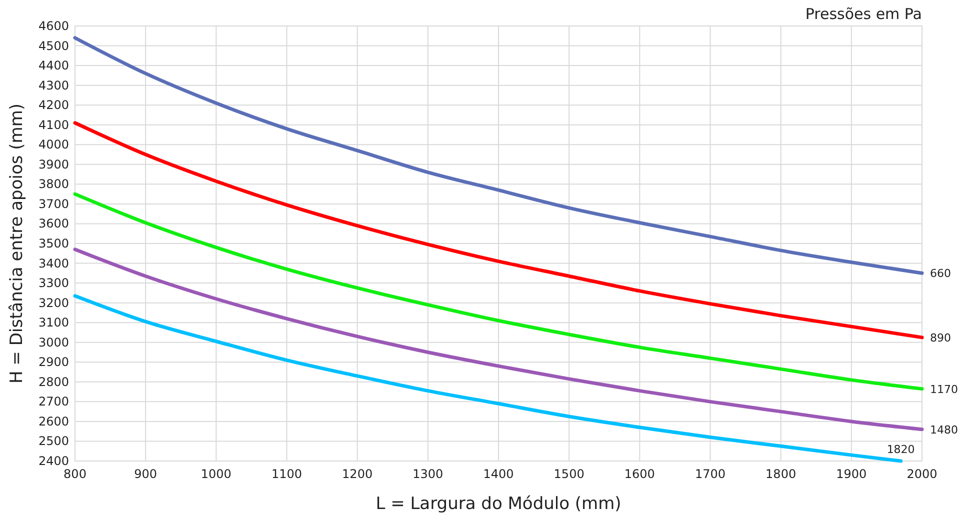  Describe the element at coordinates (944, 389) in the screenshot. I see `series-label: 1170` at that location.